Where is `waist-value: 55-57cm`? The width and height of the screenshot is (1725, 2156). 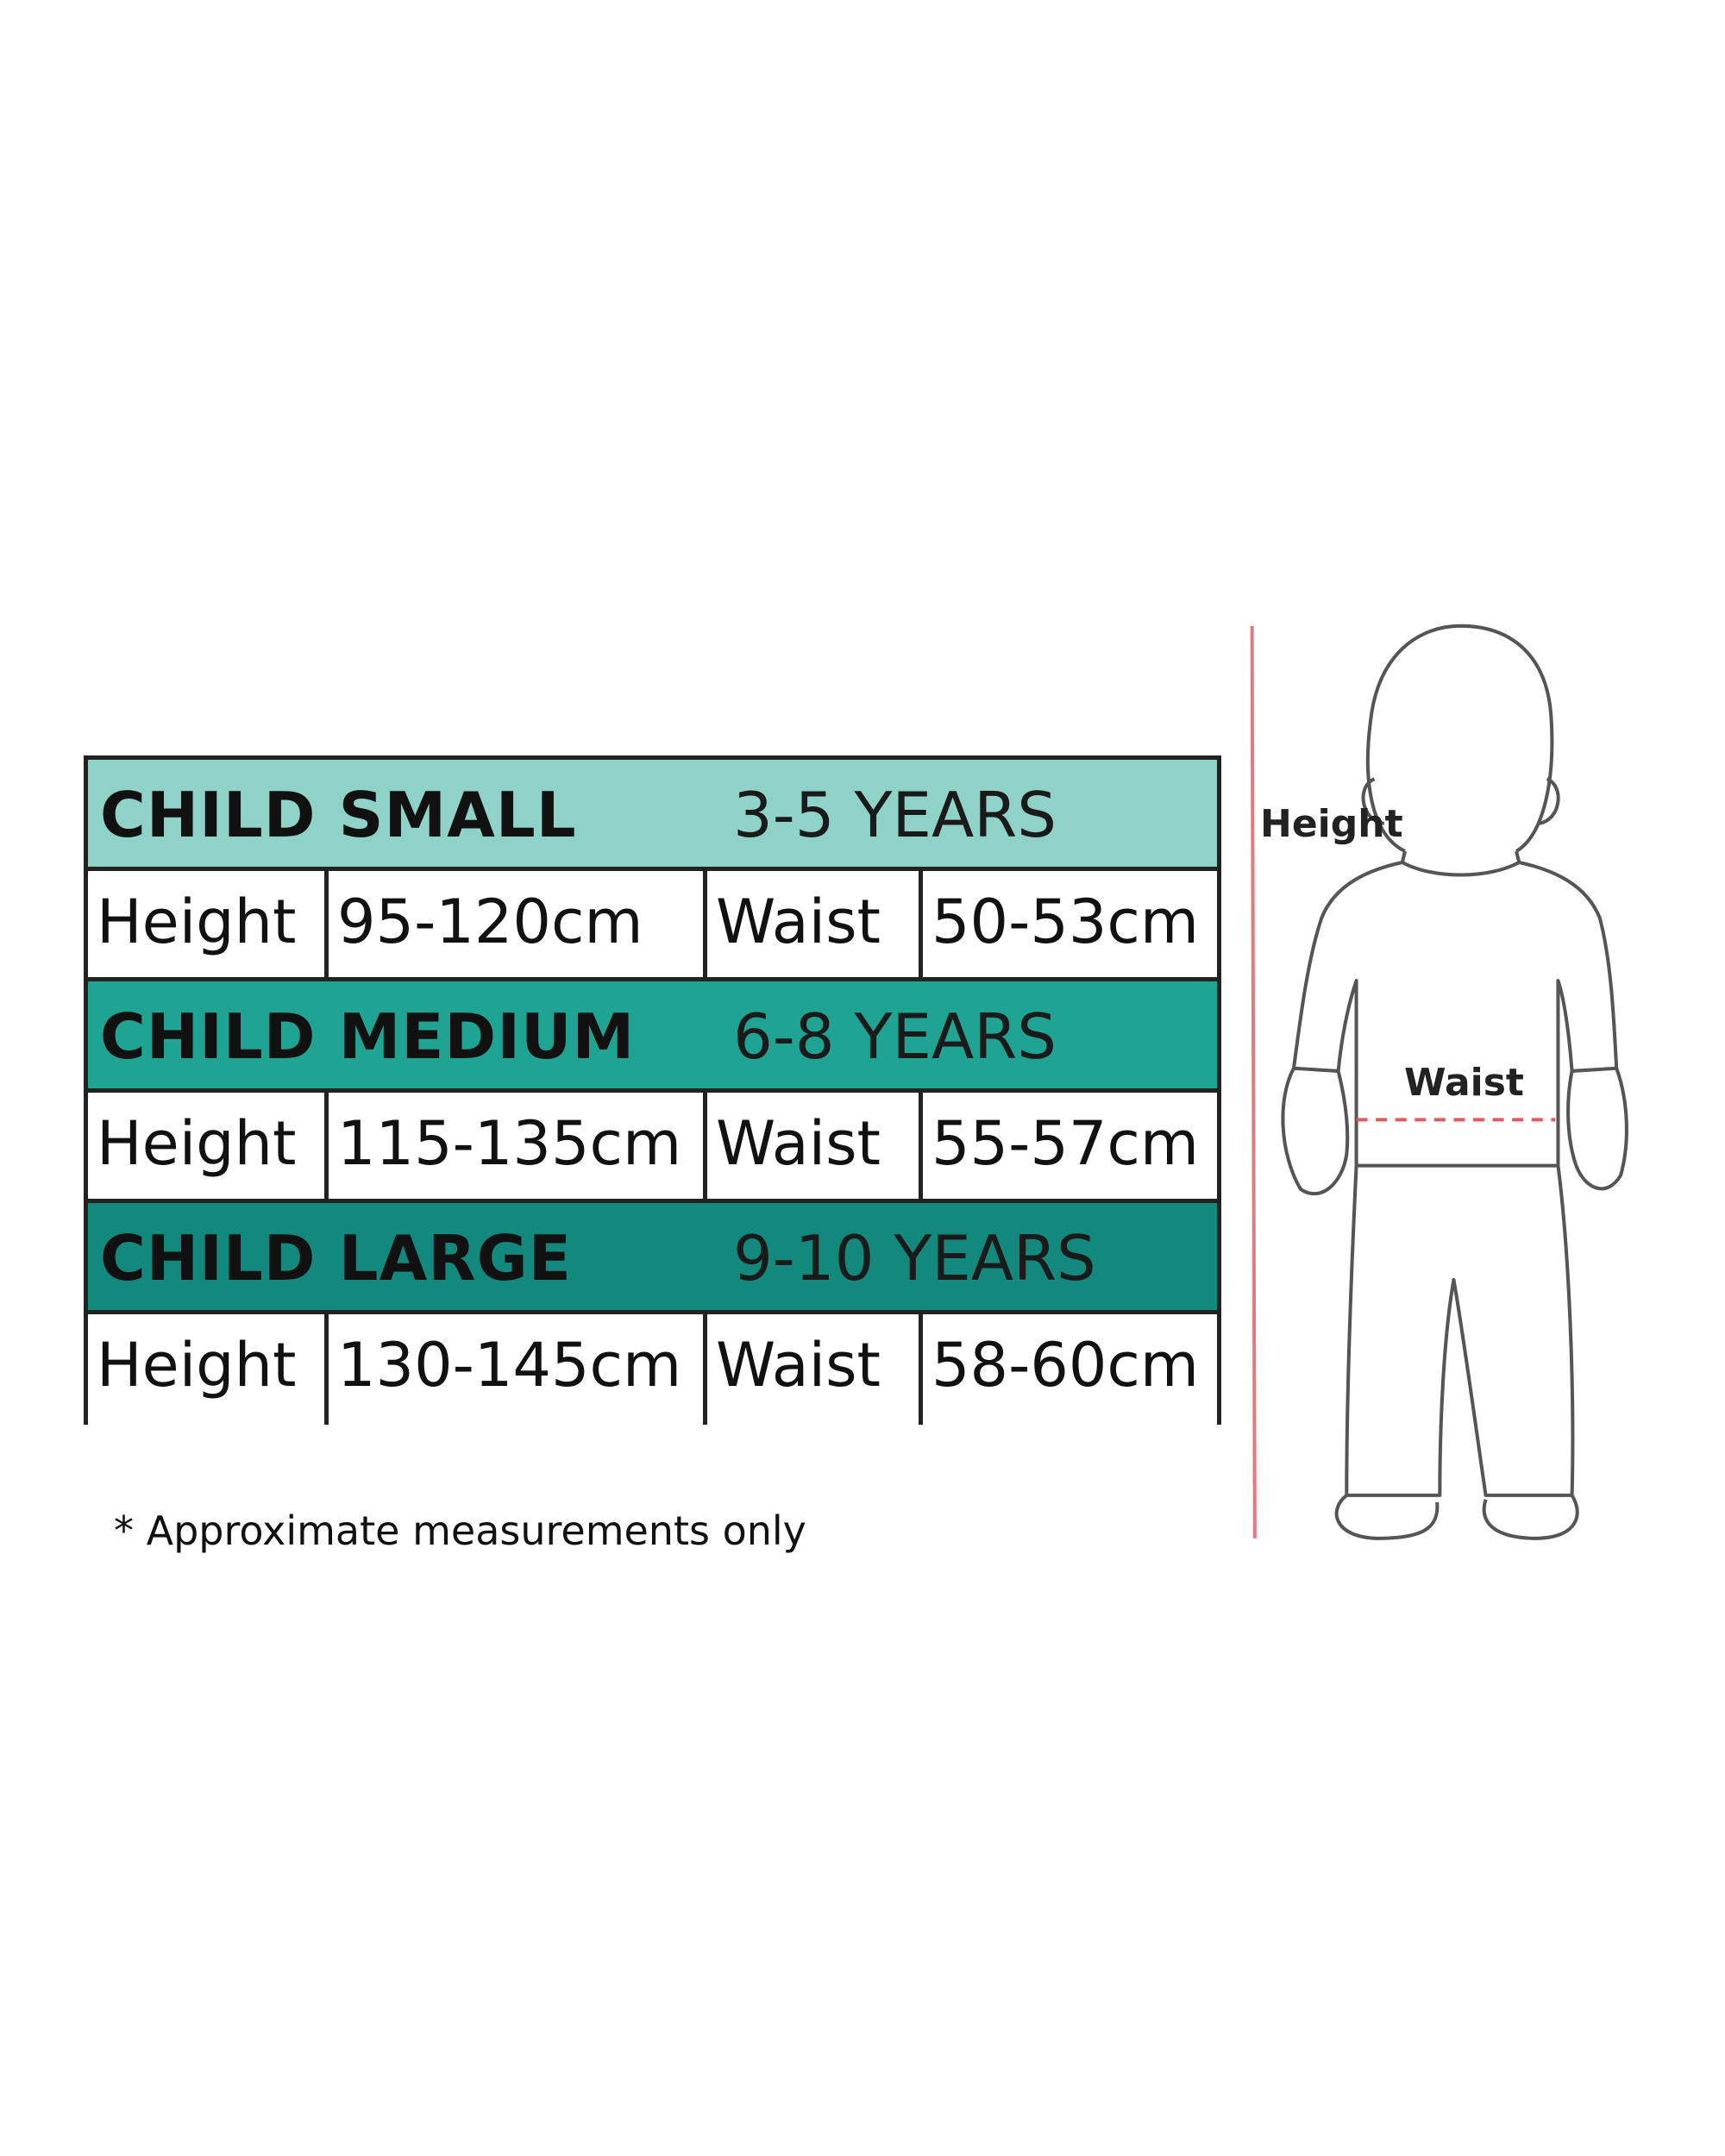
waist-value: 55-57cm is located at coordinates (1066, 1143).